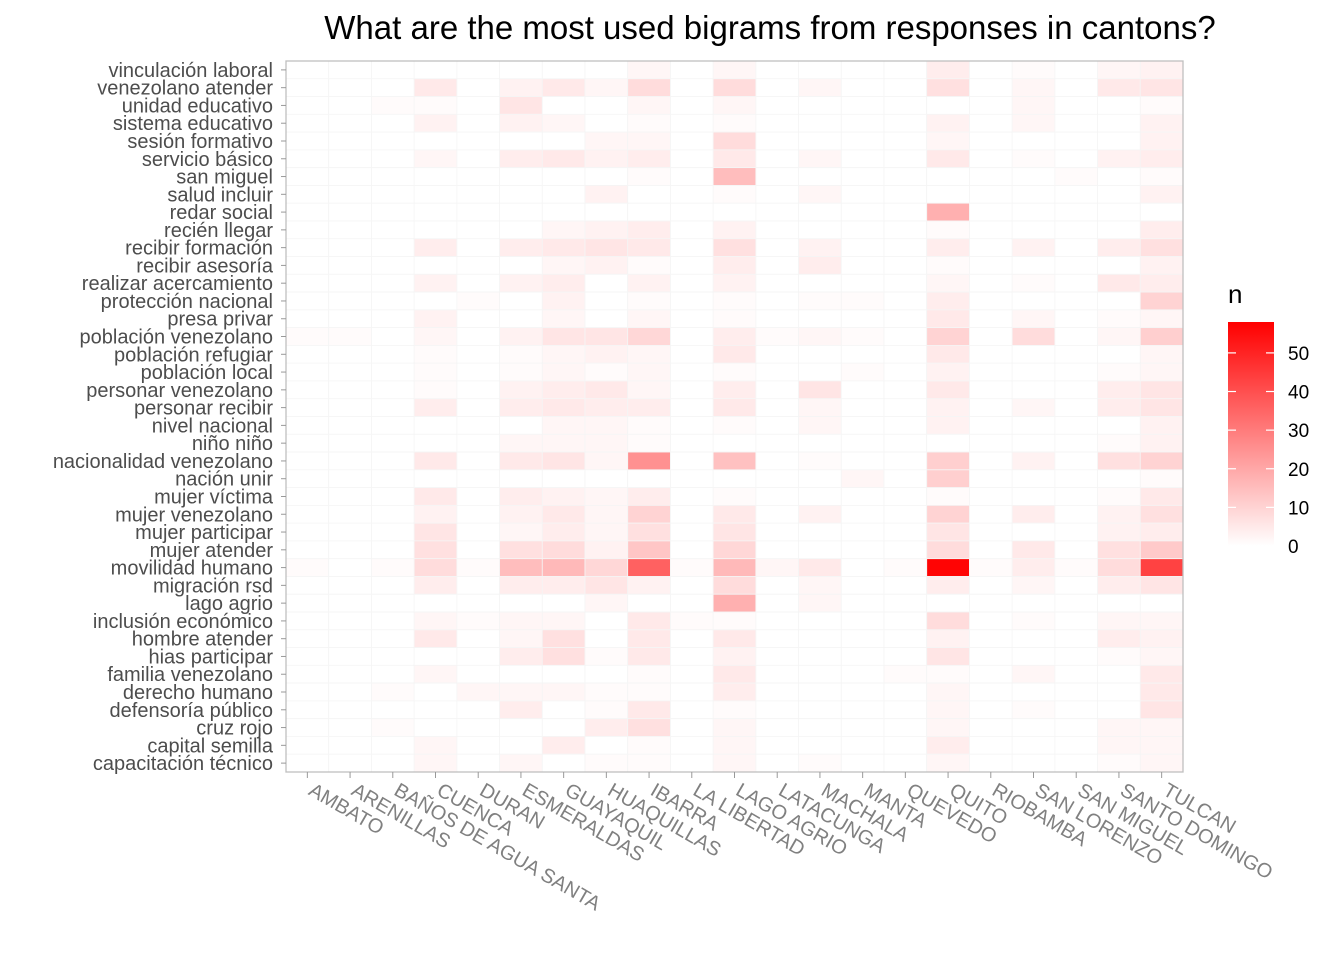 The width and height of the screenshot is (1344, 960). I want to click on y-tick-label: niño niño, so click(232, 444).